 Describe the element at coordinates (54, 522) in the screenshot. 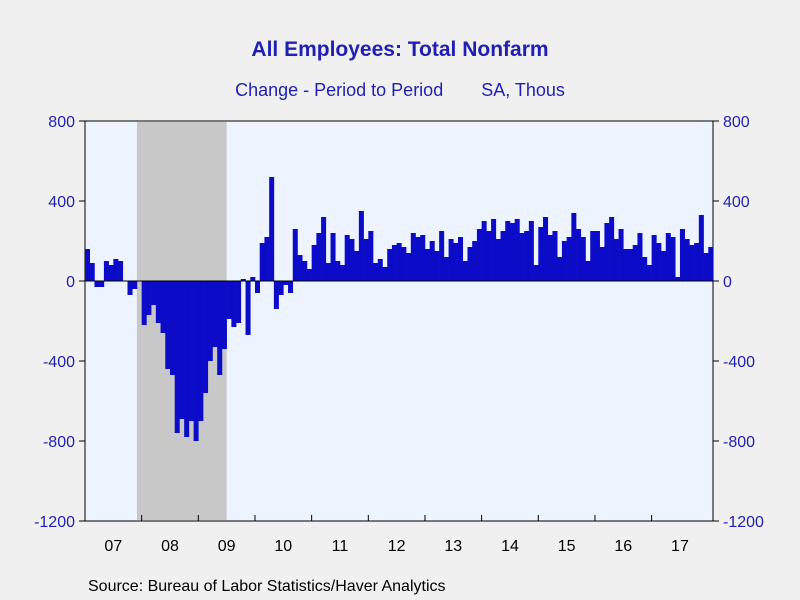

I see `y-tick-label: -1200` at that location.